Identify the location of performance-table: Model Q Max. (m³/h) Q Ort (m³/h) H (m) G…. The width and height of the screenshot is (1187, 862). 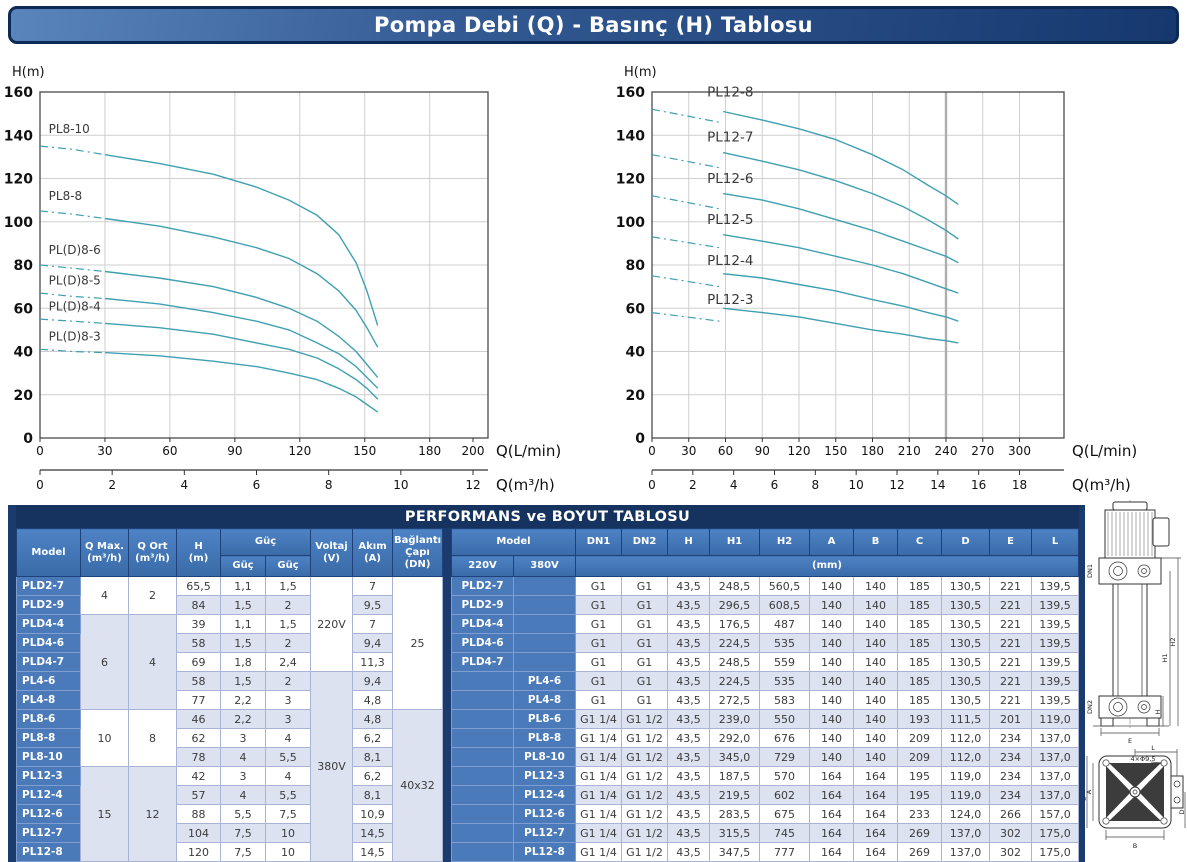
(230, 695).